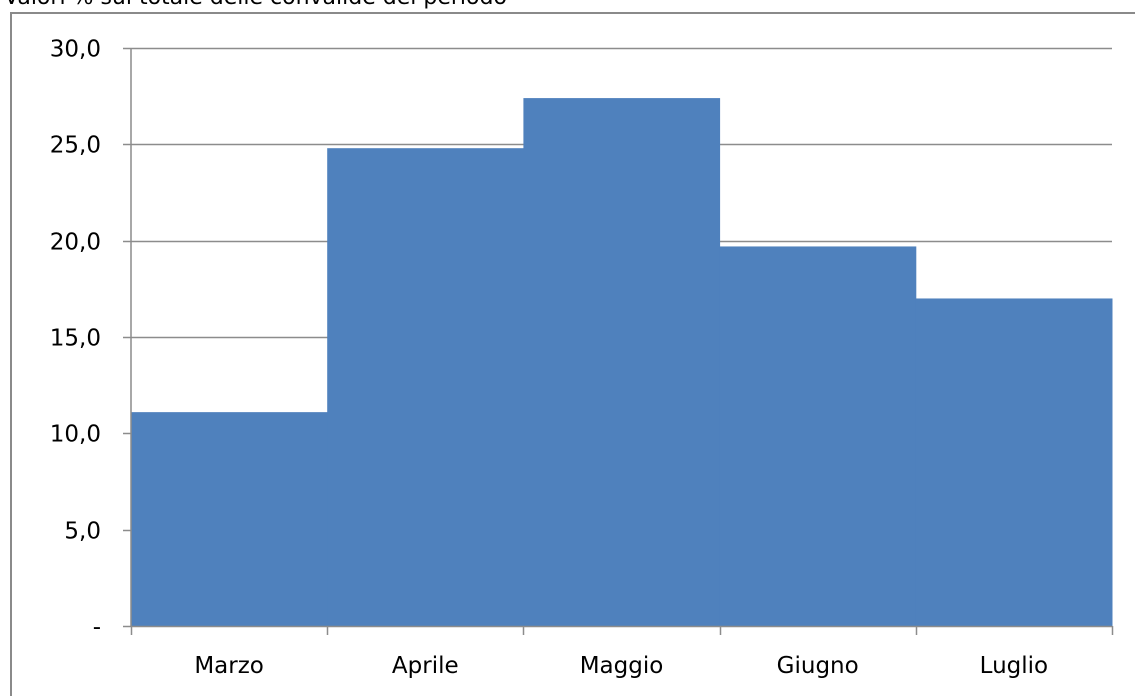 The width and height of the screenshot is (1135, 696). Describe the element at coordinates (75, 243) in the screenshot. I see `y-tick-label: 20,0` at that location.